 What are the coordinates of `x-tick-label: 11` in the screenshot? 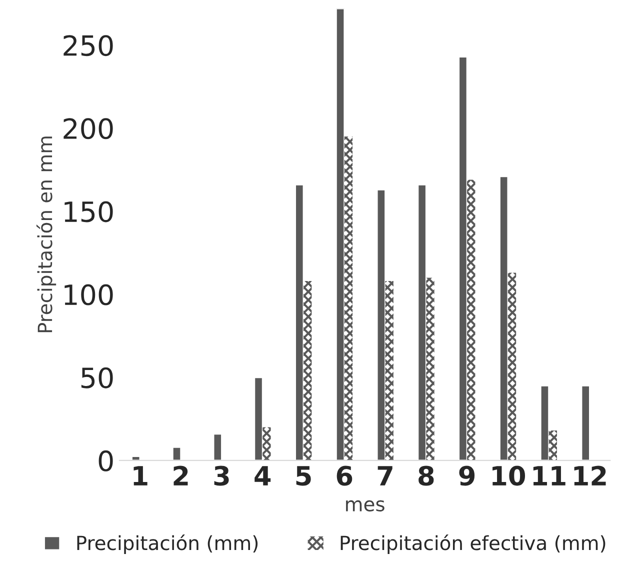 It's located at (549, 476).